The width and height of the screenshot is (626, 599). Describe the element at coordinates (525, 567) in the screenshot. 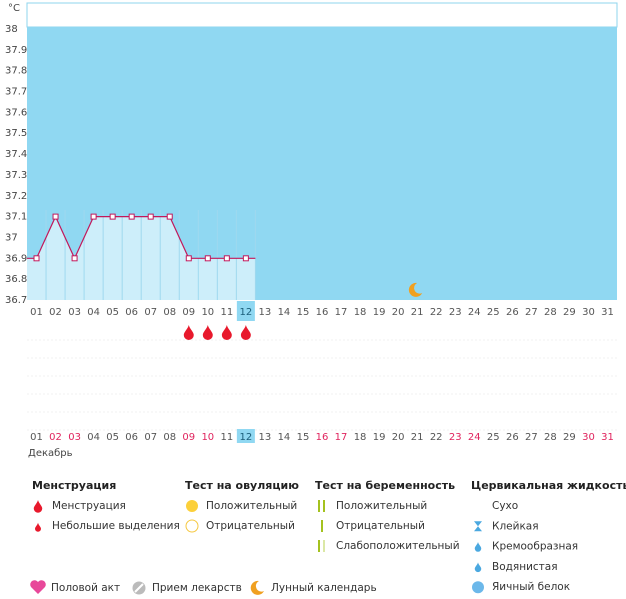

I see `legend-item: Водянистая` at that location.